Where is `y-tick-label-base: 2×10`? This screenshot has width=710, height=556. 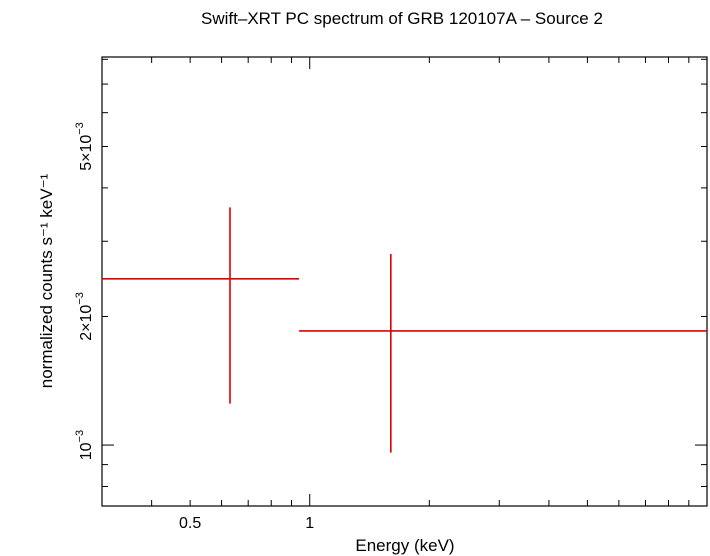
y-tick-label-base: 2×10 is located at coordinates (86, 323).